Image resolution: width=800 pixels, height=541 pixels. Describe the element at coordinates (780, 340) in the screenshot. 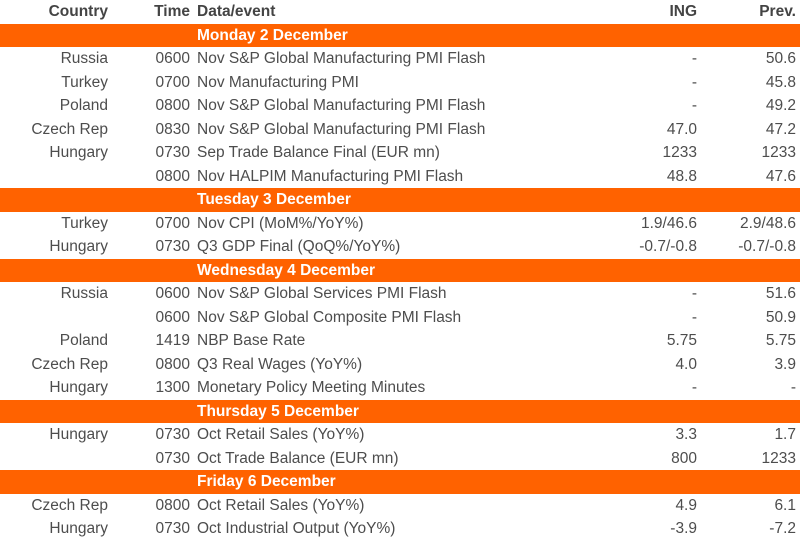

I see `cell-previous-value: 5.75` at that location.